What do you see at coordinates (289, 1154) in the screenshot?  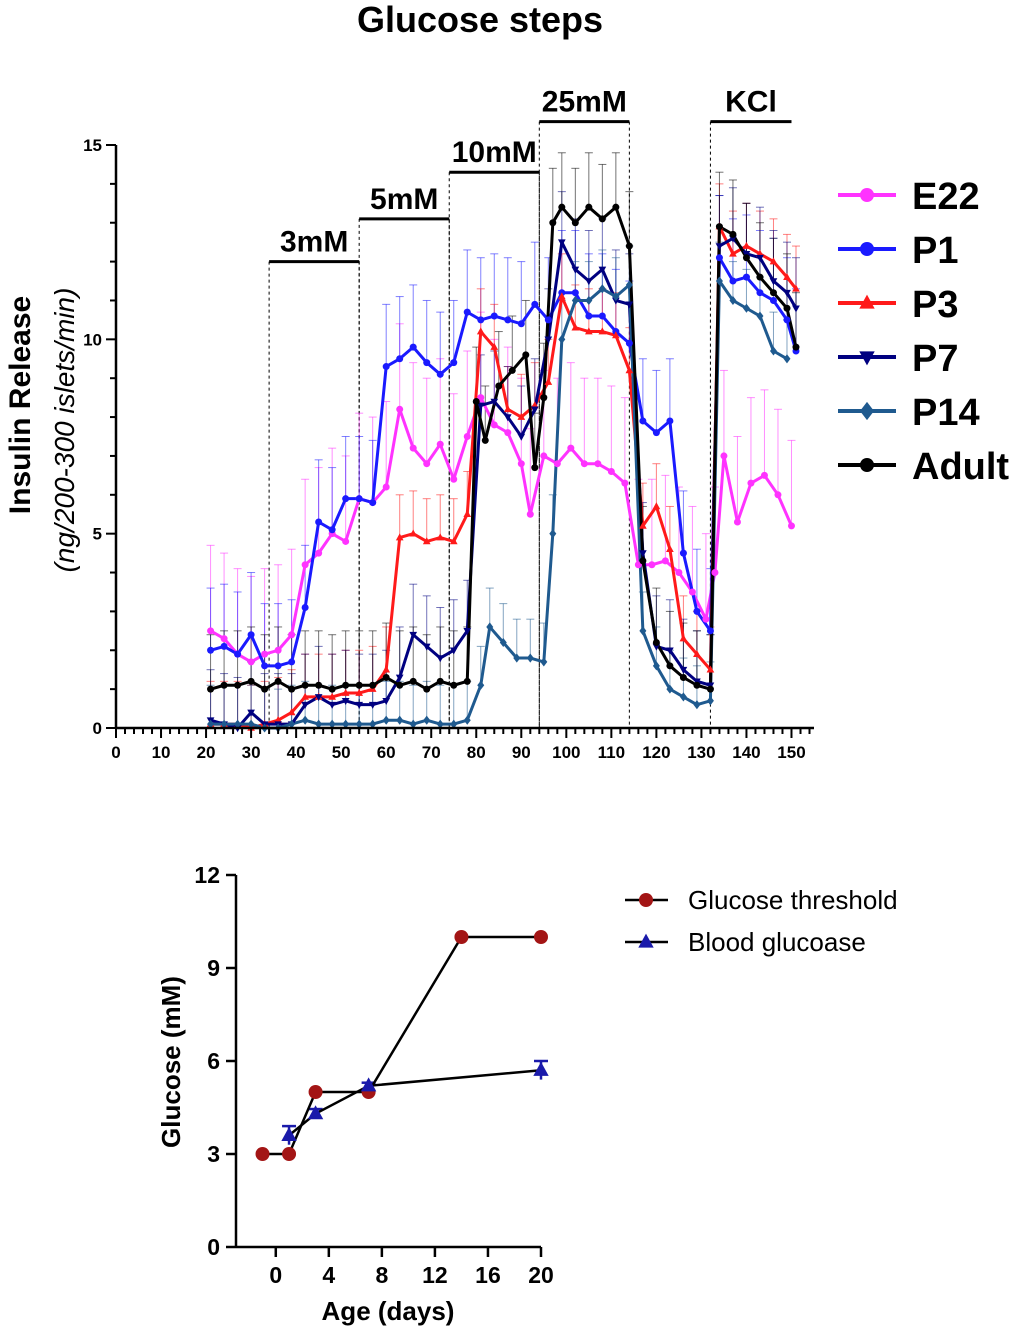 I see `point-glucose-threshold` at bounding box center [289, 1154].